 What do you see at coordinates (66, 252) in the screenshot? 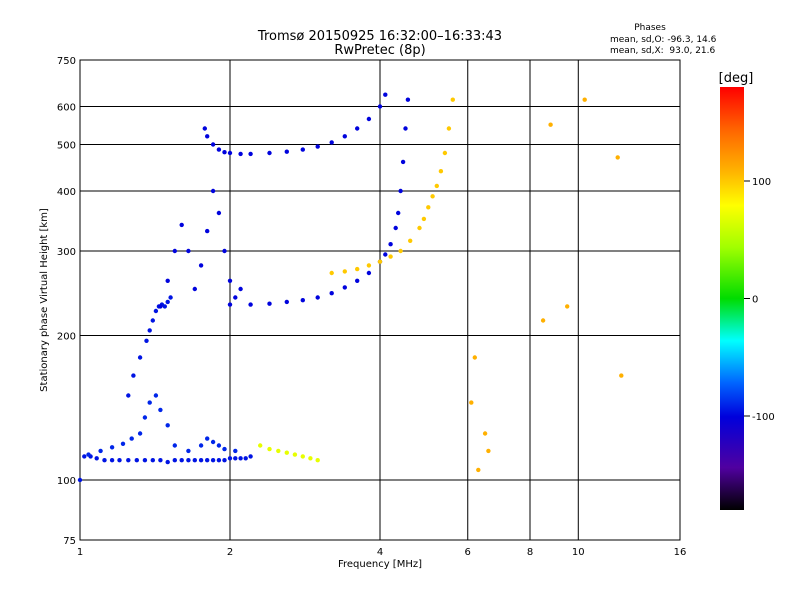
I see `y-tick-label: 300` at bounding box center [66, 252].